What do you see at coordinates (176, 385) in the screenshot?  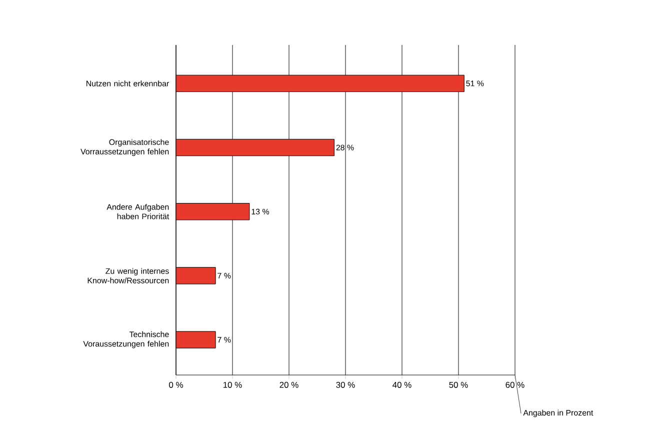 I see `x-tick-label: 0 %` at bounding box center [176, 385].